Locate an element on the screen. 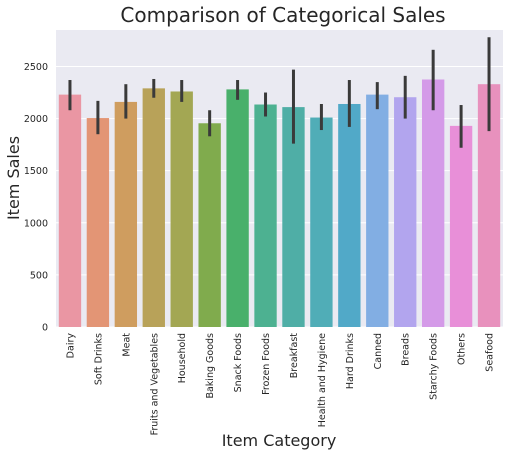  x-axis-label: Item Category is located at coordinates (279, 440).